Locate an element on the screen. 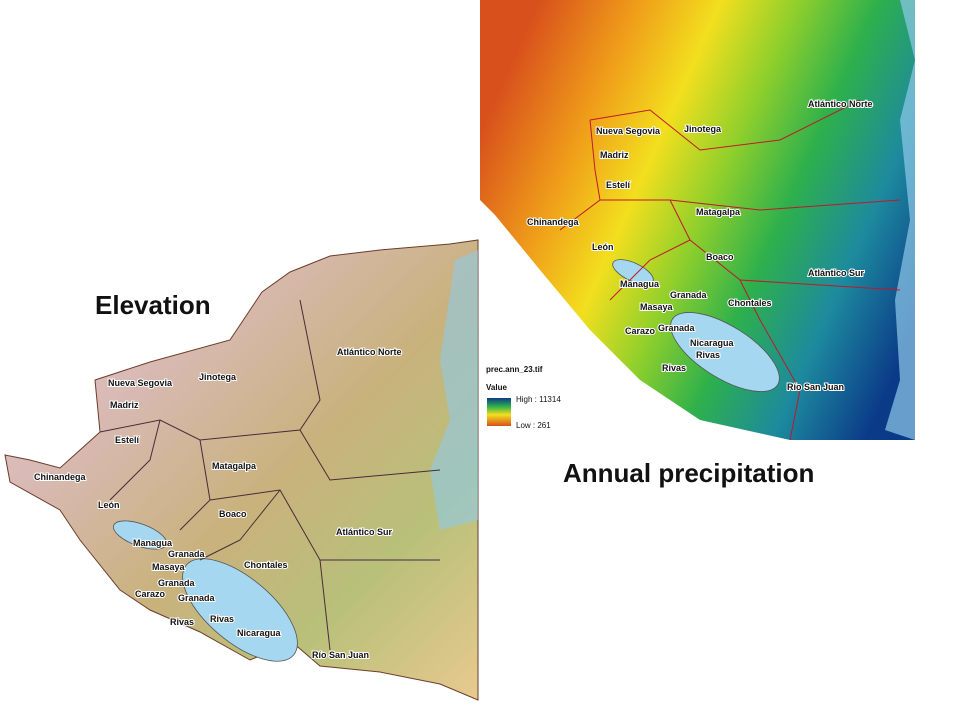 This screenshot has height=720, width=960. legend-gradient is located at coordinates (499, 412).